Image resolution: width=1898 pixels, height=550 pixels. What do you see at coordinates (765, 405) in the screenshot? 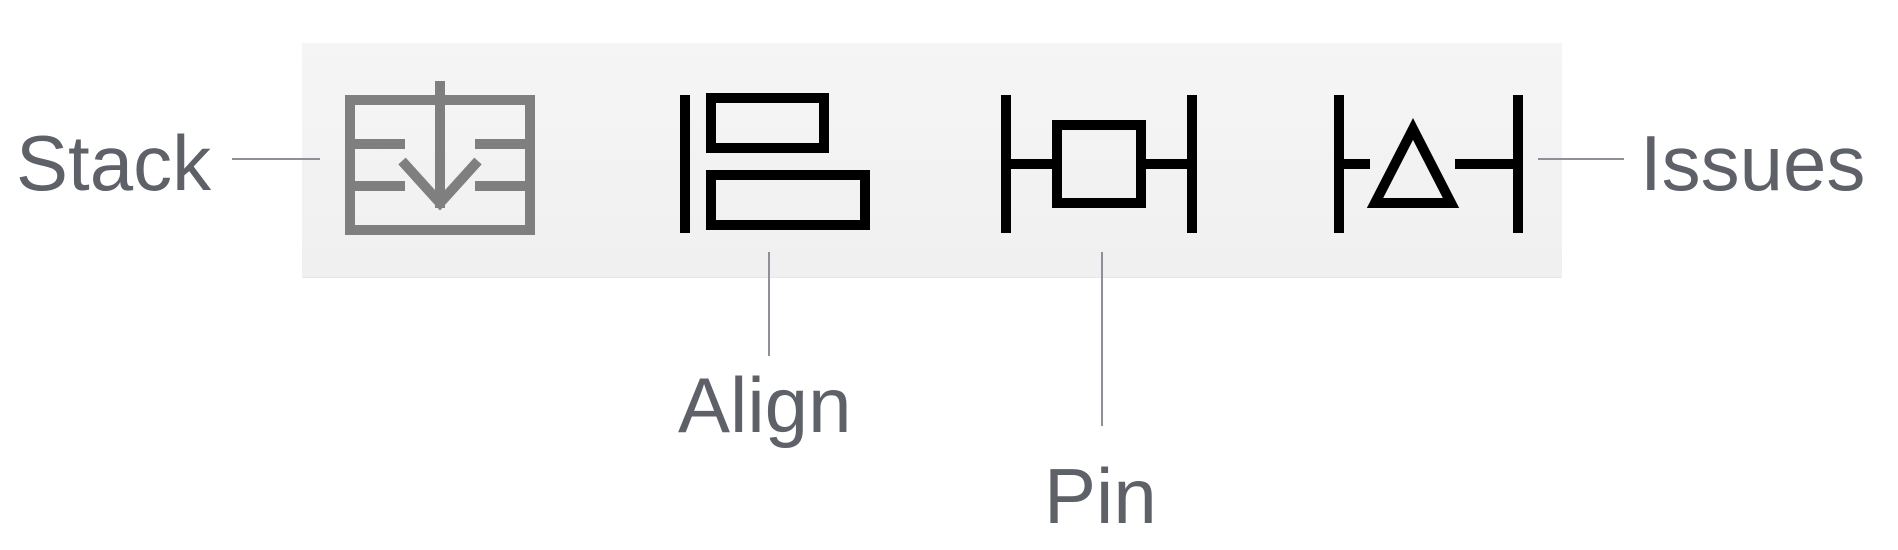
I see `align-callout-label: Align` at bounding box center [765, 405].